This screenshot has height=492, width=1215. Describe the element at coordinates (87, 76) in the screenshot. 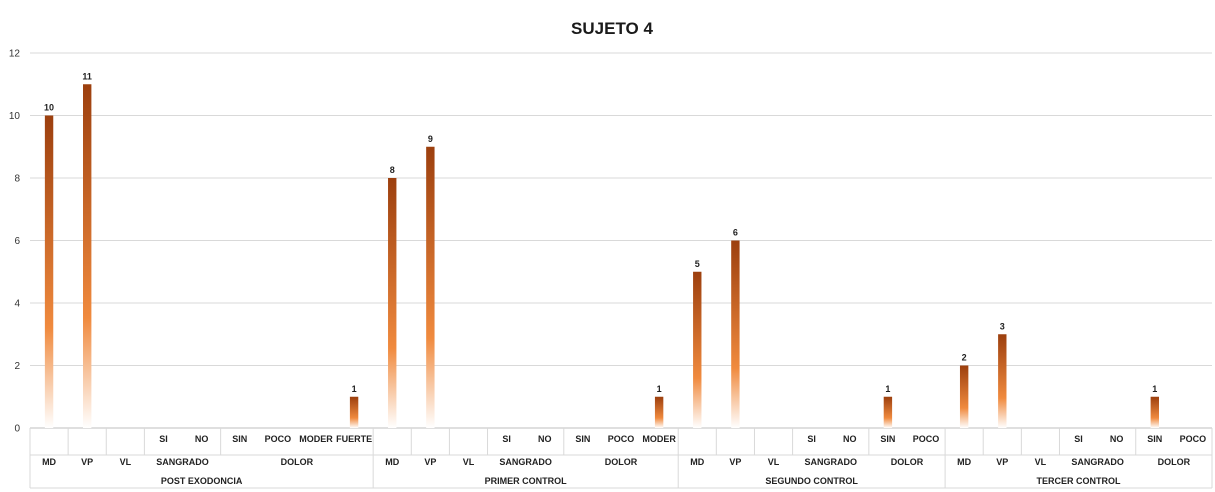

I see `data-label: 11` at that location.